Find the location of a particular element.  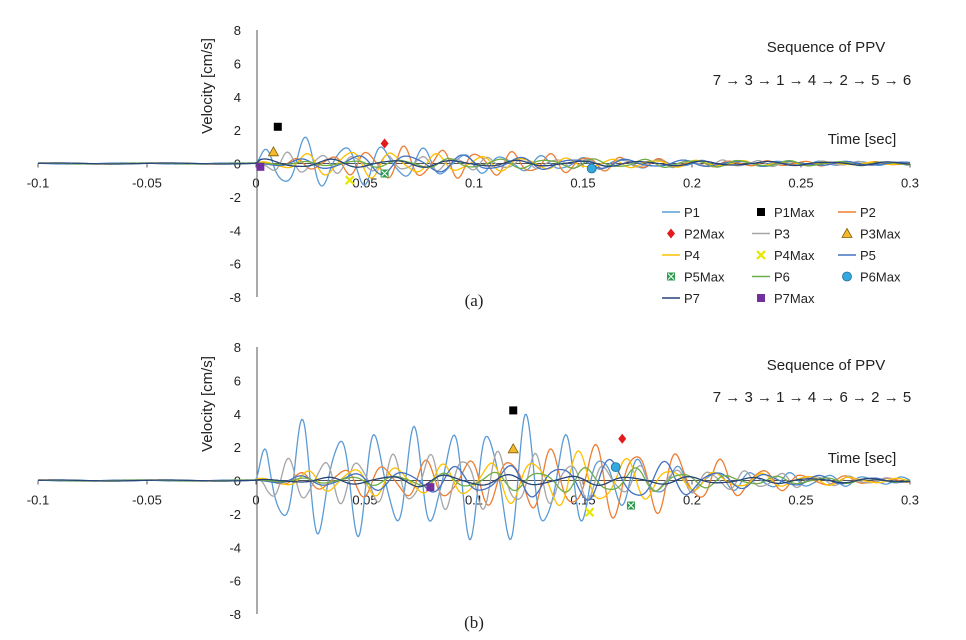

legend-item-p7max: P7Max is located at coordinates (786, 298).